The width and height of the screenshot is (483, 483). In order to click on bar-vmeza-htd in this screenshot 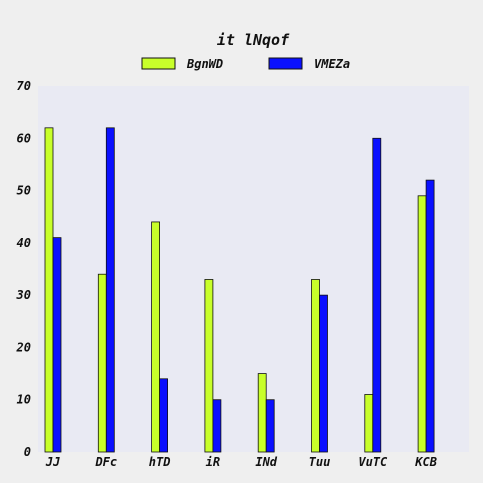, I will do `click(164, 415)`.